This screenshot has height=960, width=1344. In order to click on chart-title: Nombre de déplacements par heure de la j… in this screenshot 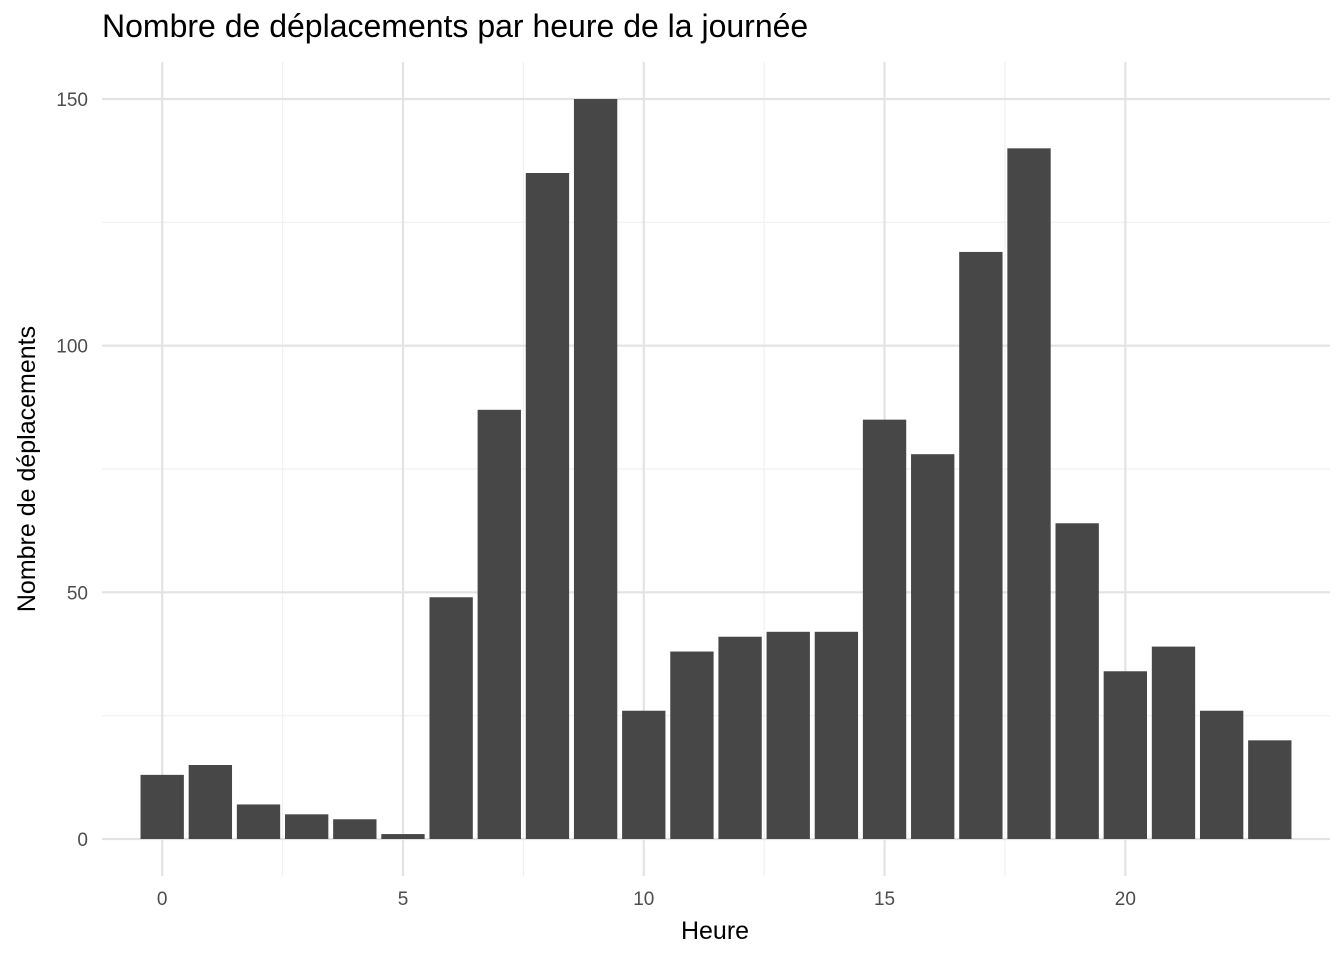, I will do `click(455, 26)`.